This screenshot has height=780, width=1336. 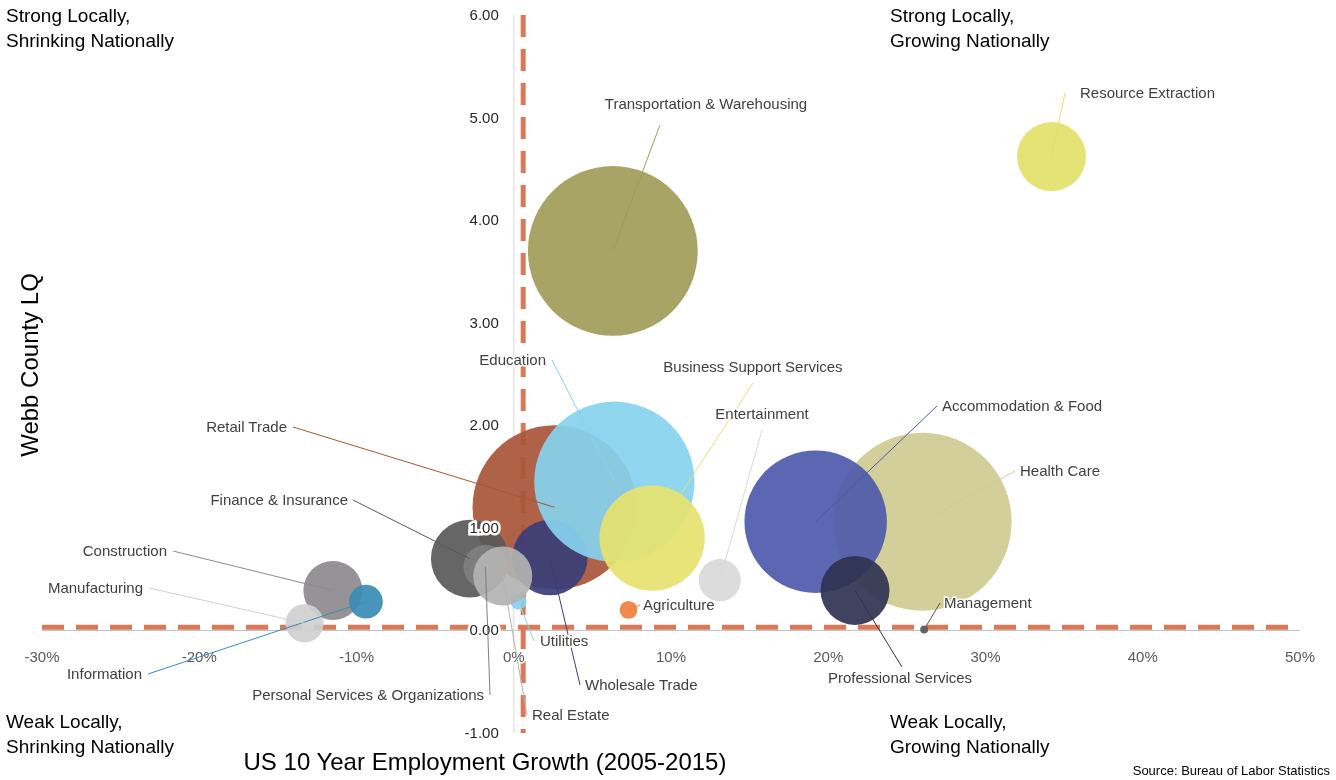 I want to click on x-axis-title: US 10 Year Employment Growth (2005-2015), so click(x=485, y=761).